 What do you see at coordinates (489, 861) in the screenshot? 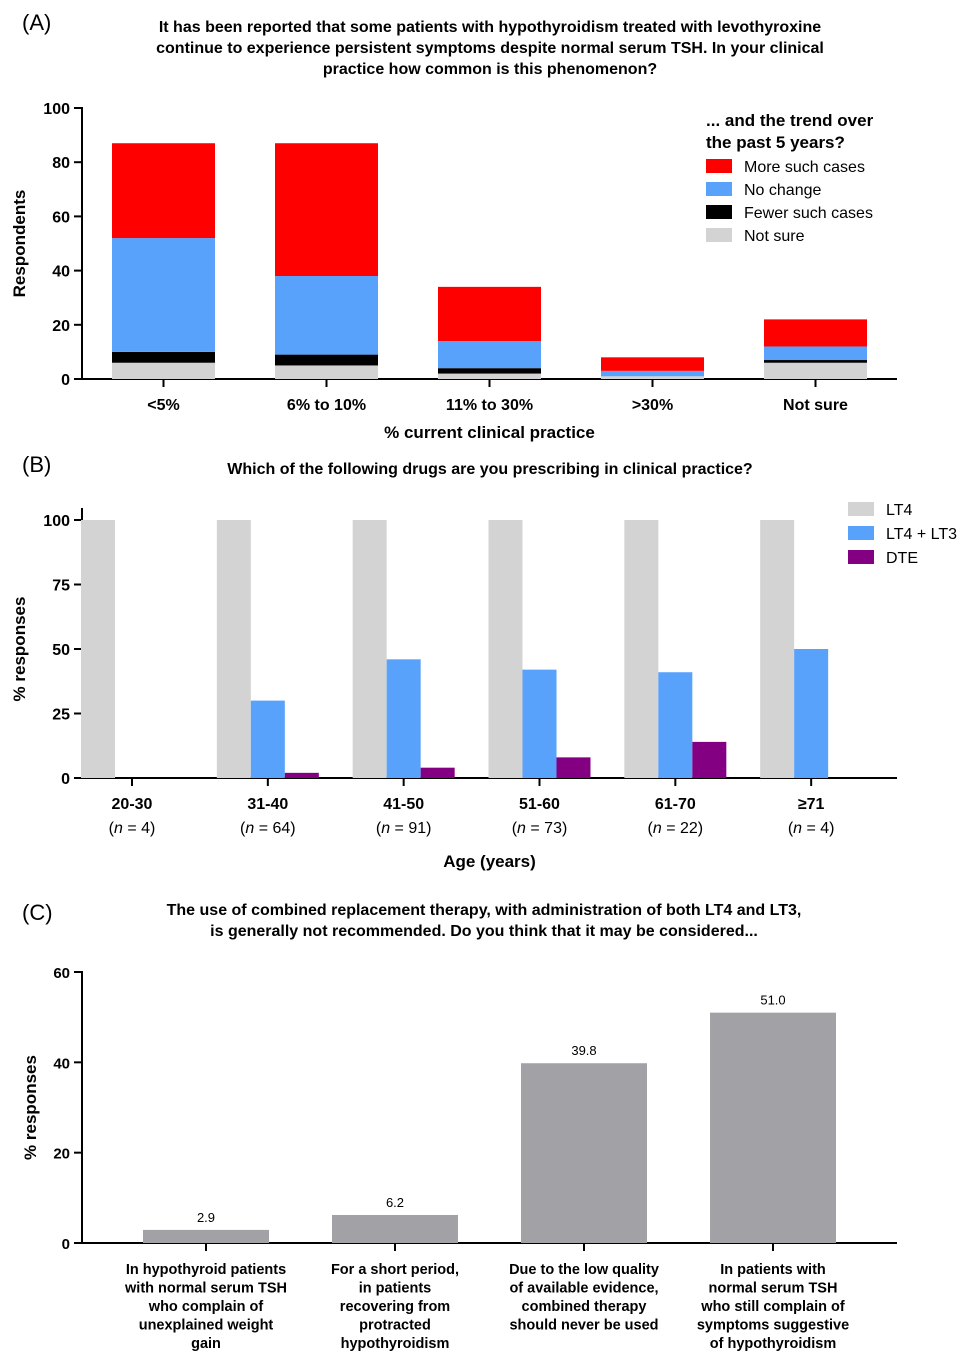
I see `x-axis-label-b: Age (years)` at bounding box center [489, 861].